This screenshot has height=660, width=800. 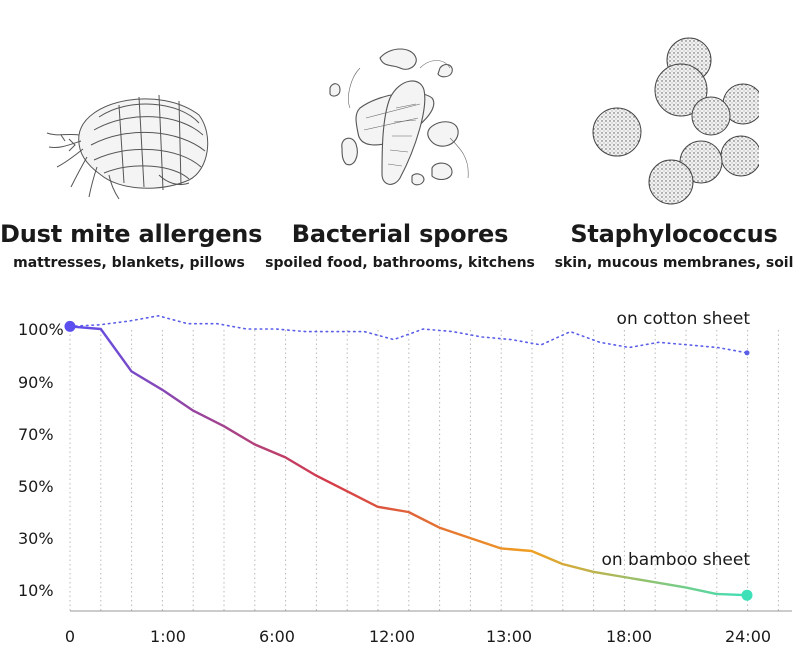 What do you see at coordinates (747, 353) in the screenshot?
I see `cotton-end-marker` at bounding box center [747, 353].